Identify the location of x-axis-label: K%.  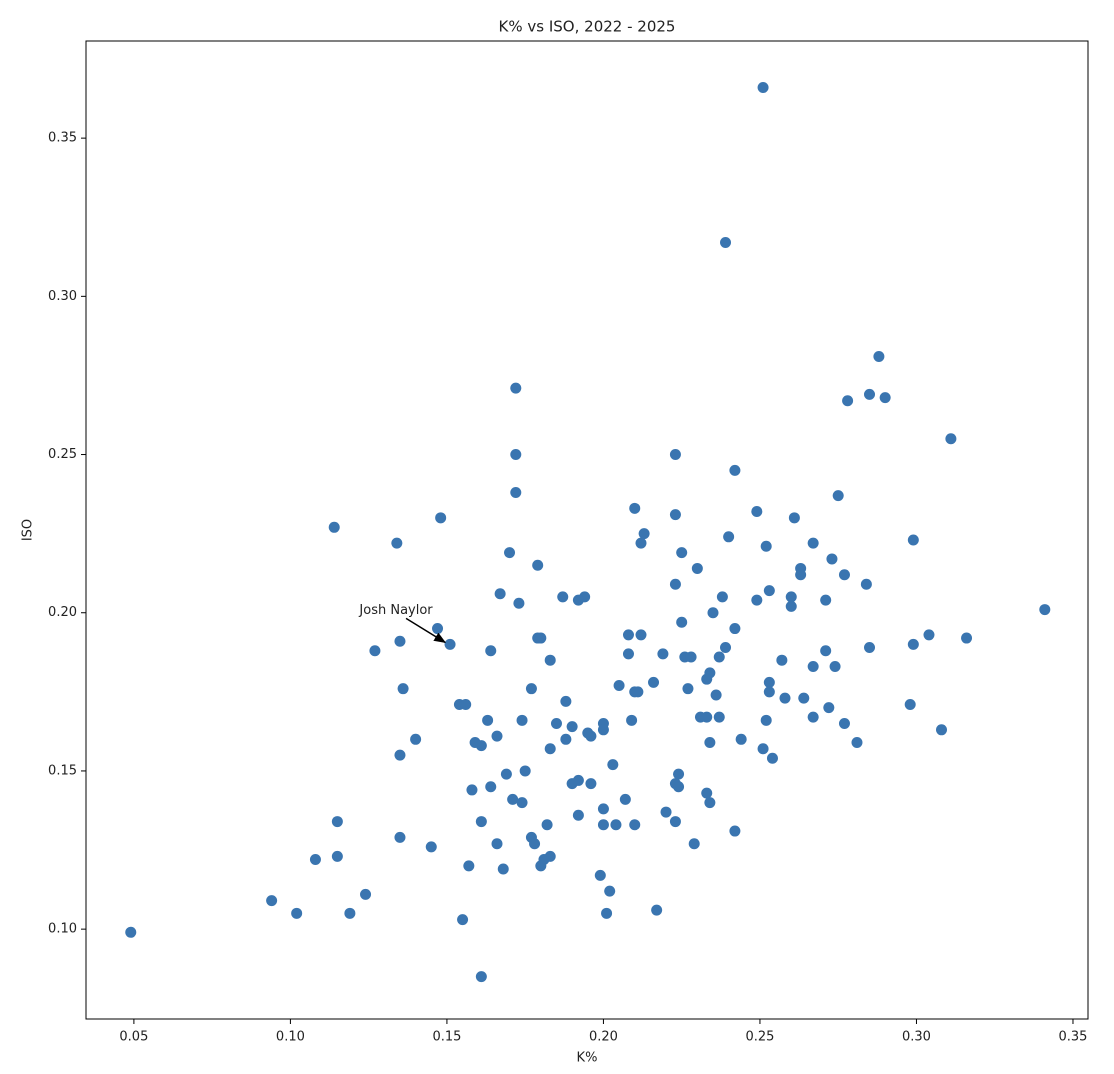
(587, 1058).